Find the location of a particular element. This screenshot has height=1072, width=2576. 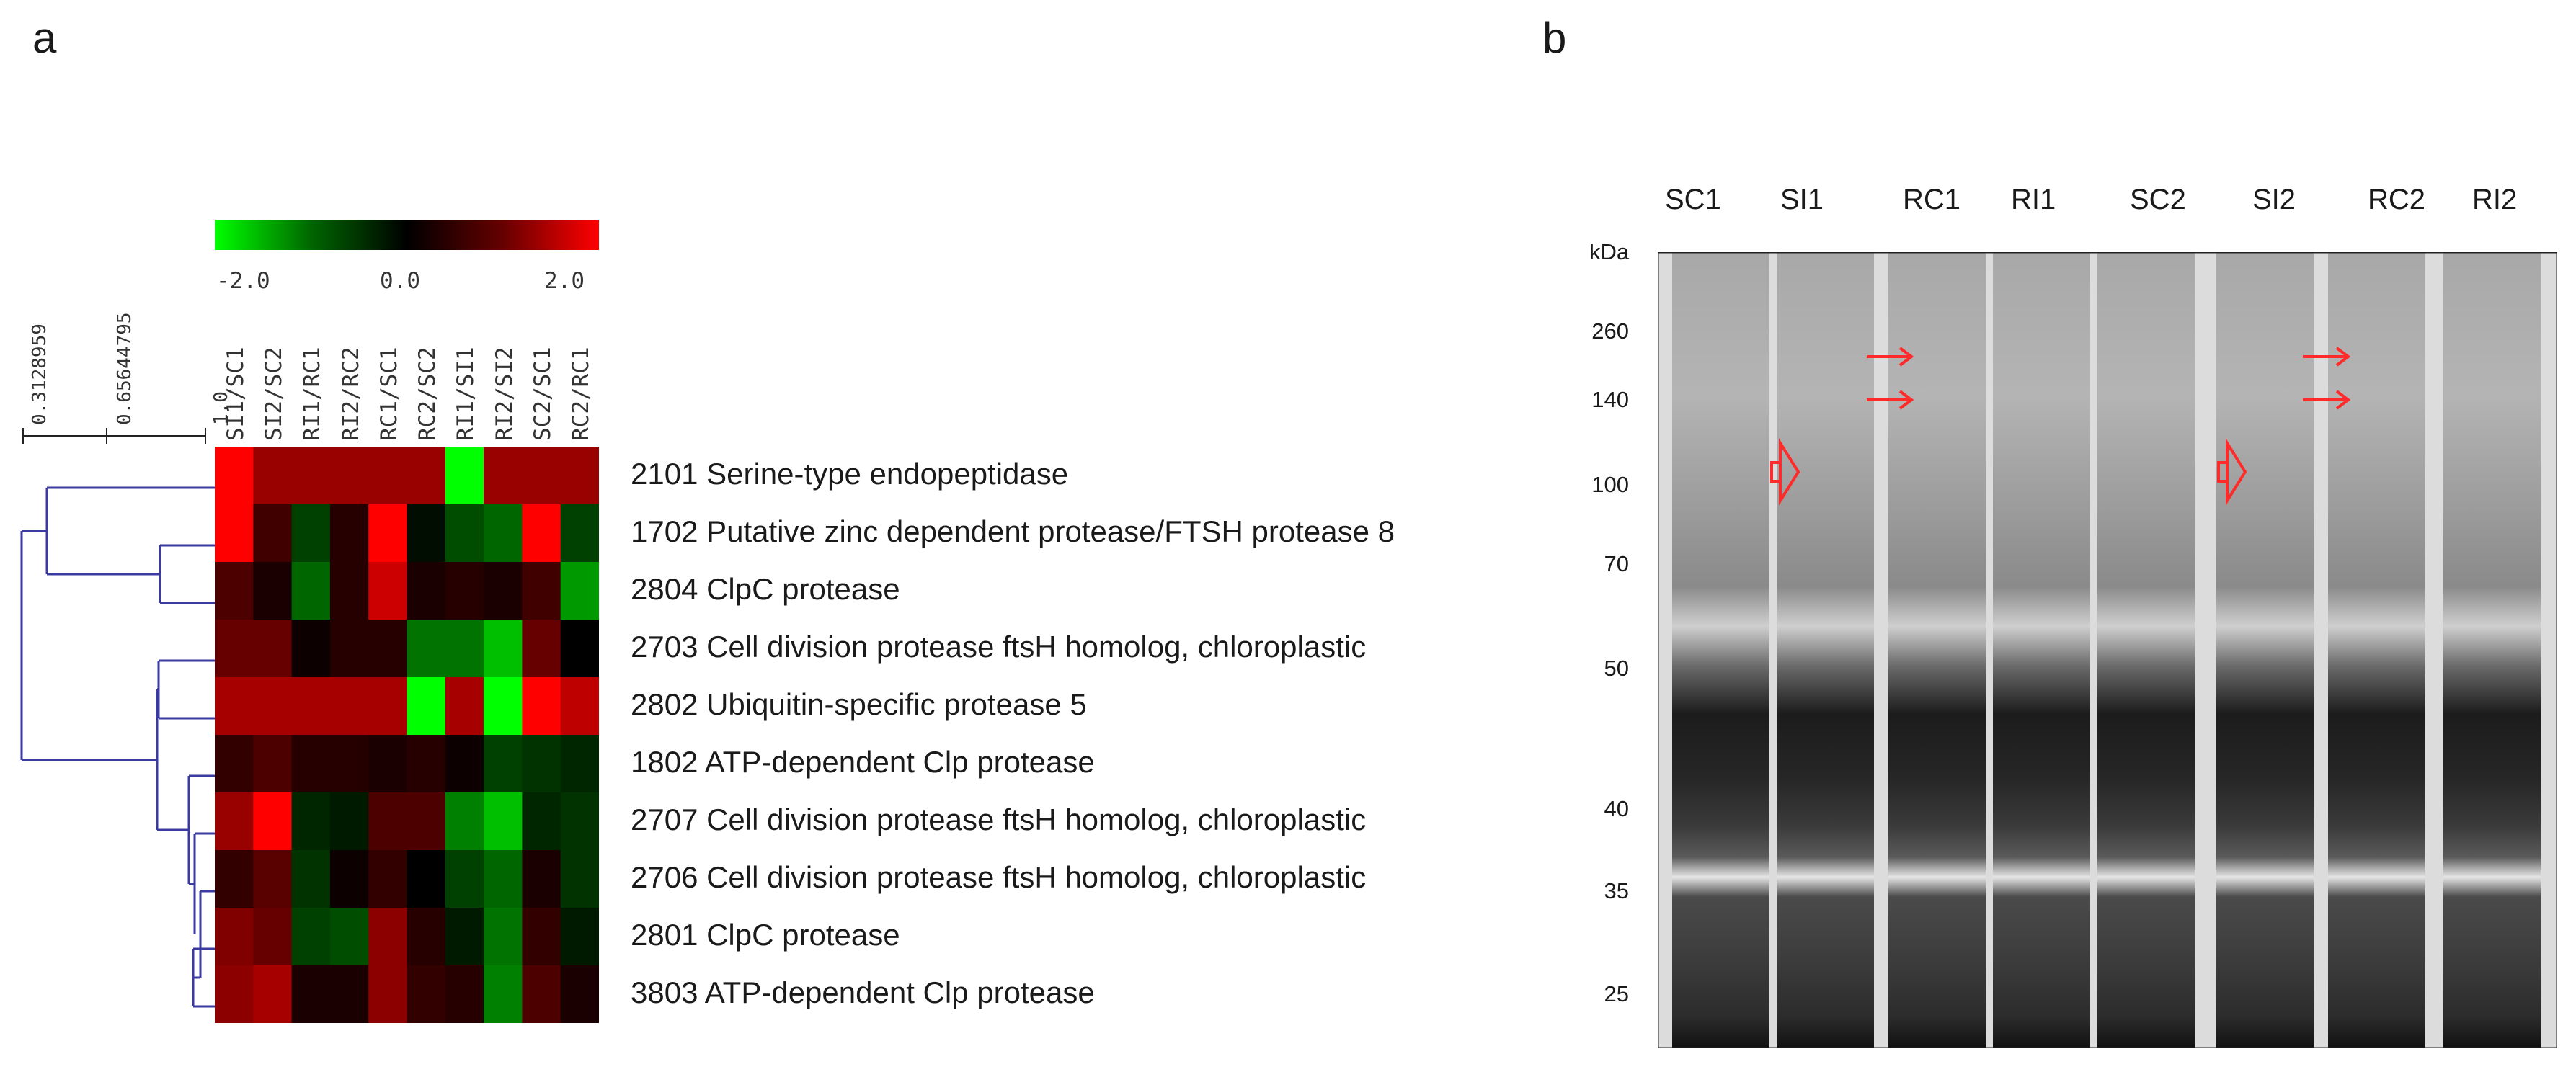

marker-label: 50 is located at coordinates (1617, 668).